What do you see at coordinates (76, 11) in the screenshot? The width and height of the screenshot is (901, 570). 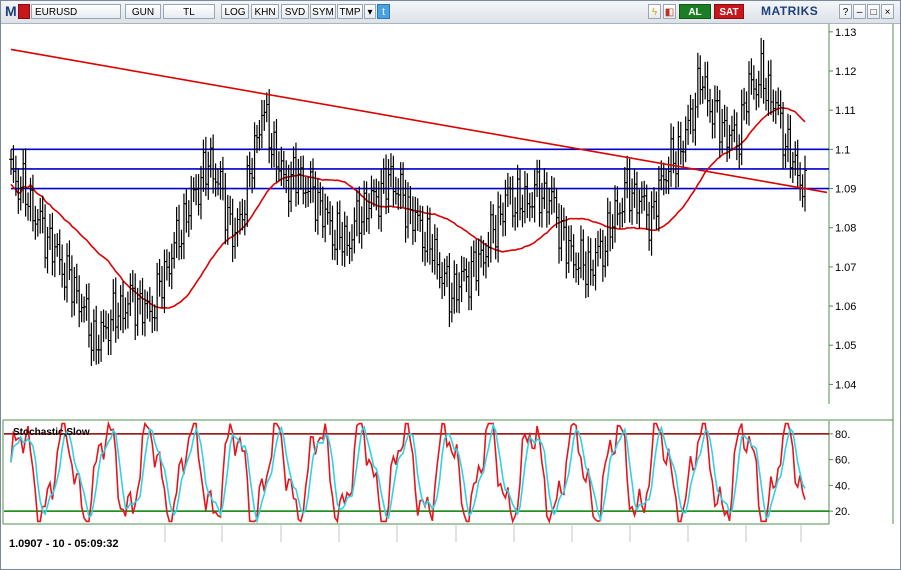 I see `symbol-field: EURUSD` at bounding box center [76, 11].